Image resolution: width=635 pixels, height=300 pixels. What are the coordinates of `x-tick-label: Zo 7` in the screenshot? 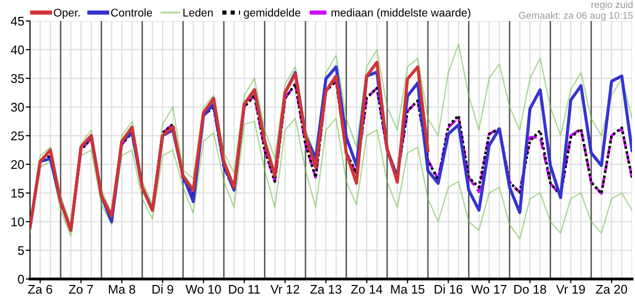 It's located at (80, 289).